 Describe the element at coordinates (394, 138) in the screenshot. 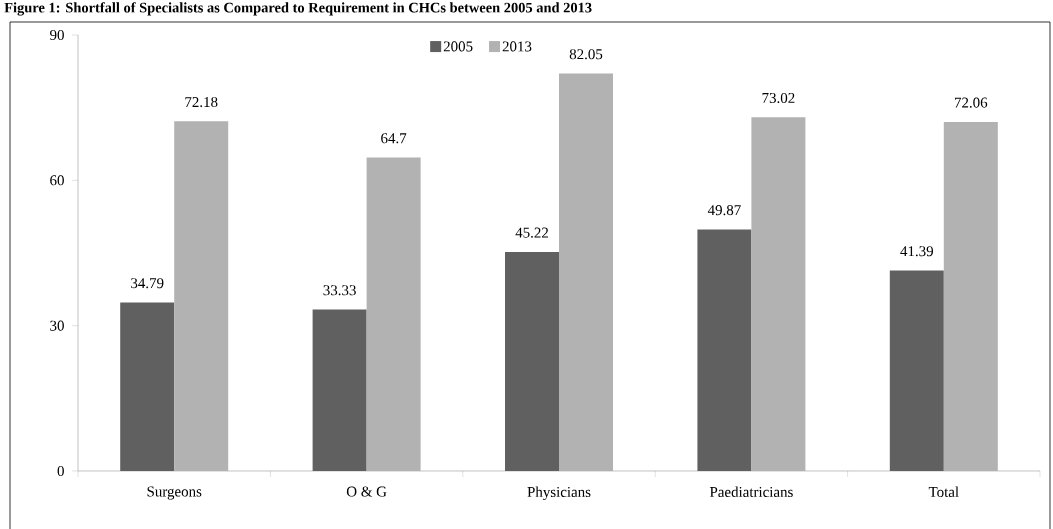

I see `data-label: 64.7` at that location.